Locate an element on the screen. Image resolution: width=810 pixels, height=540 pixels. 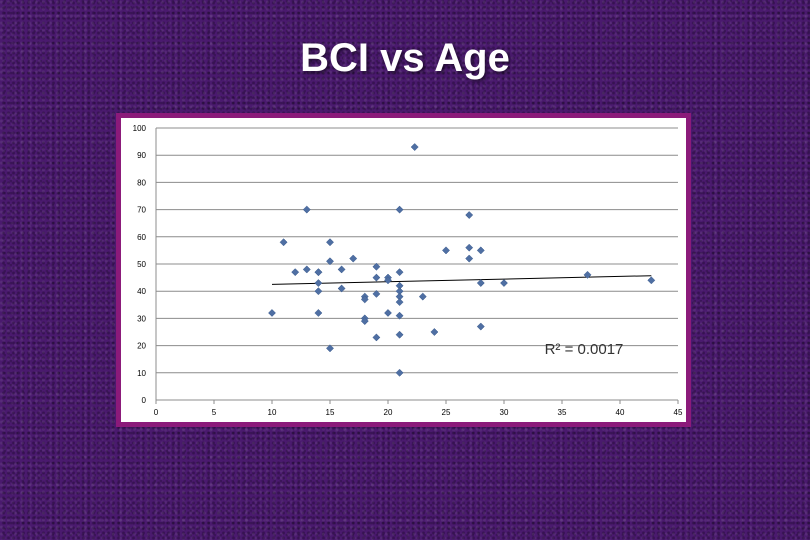
y-tick-label: 10 is located at coordinates (141, 373).